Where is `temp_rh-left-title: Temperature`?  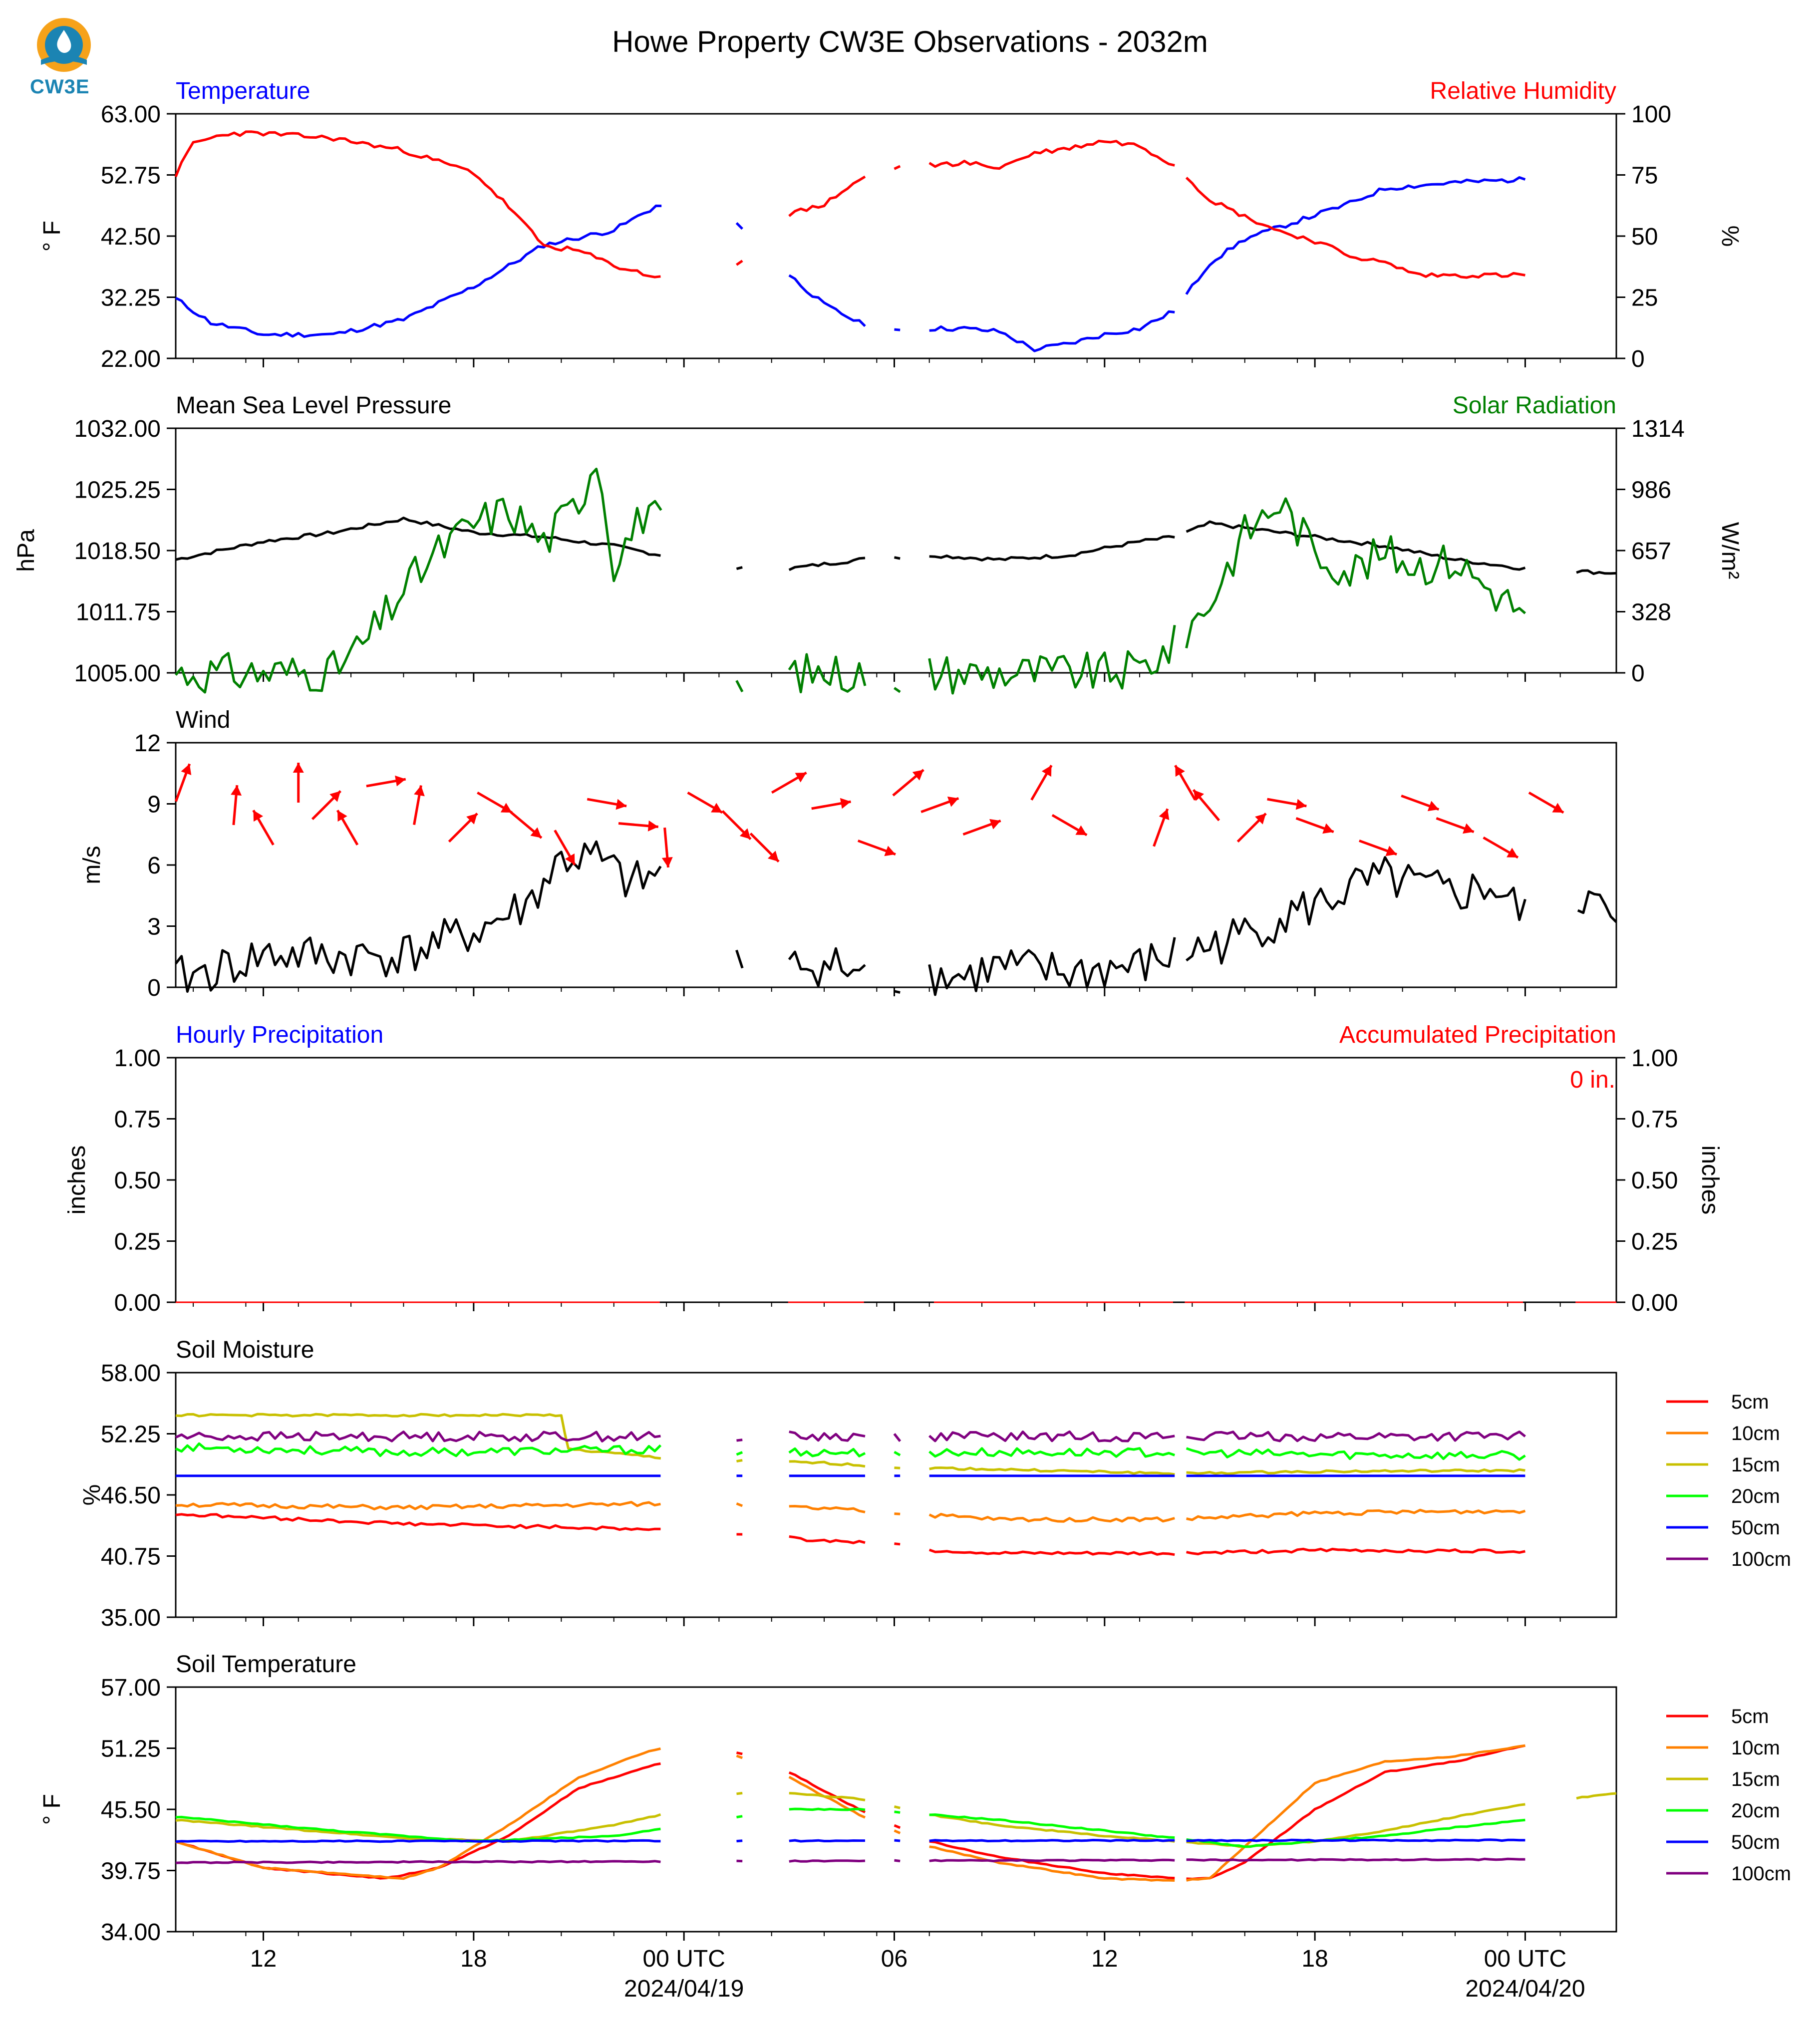
temp_rh-left-title: Temperature is located at coordinates (243, 91).